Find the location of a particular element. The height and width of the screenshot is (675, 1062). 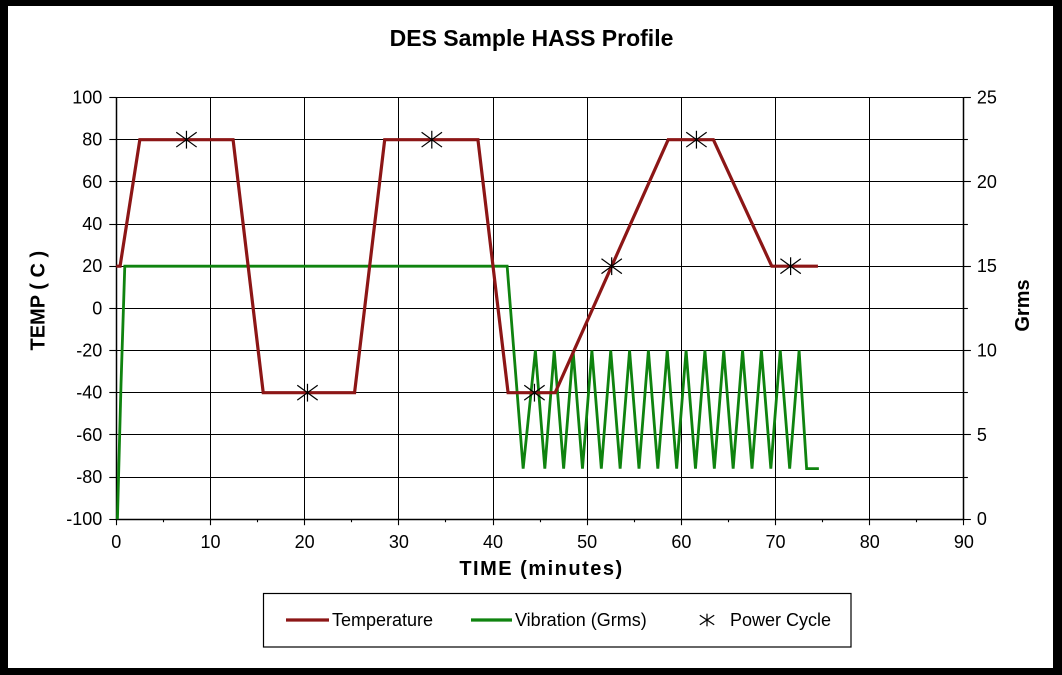

svg-text: 15 is located at coordinates (987, 266).